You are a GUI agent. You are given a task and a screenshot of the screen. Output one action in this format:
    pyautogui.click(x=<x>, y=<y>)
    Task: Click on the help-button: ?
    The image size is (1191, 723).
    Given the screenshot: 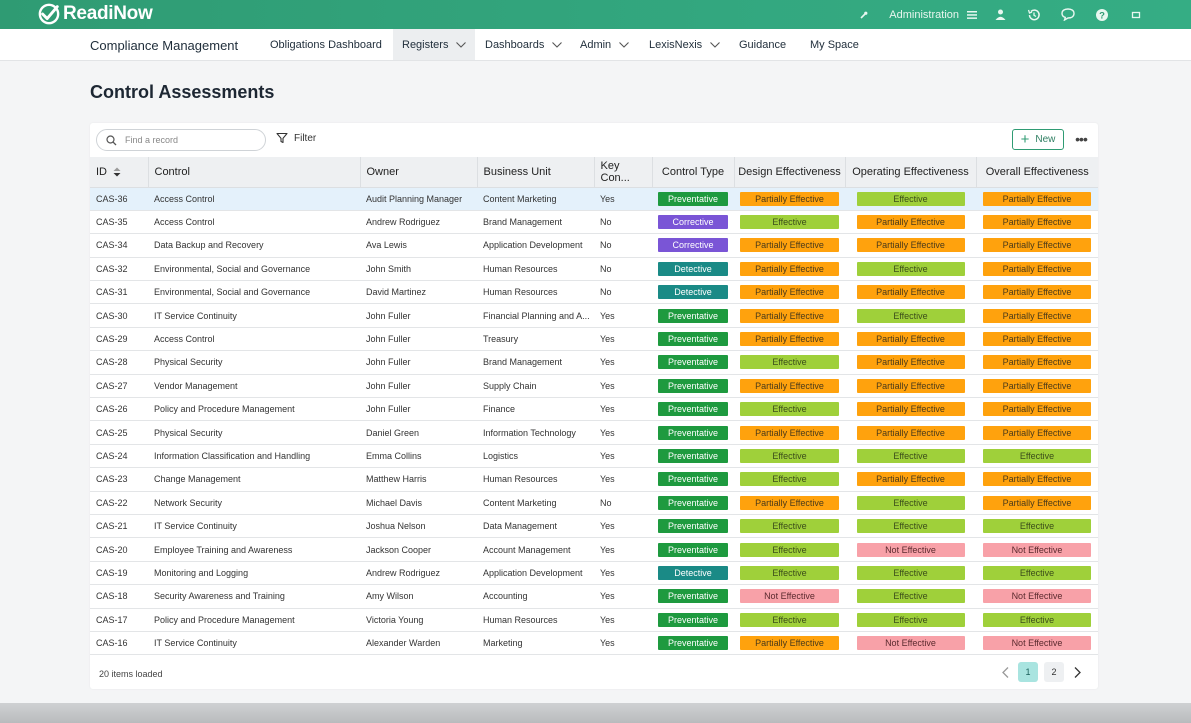 What is the action you would take?
    pyautogui.click(x=1102, y=14)
    